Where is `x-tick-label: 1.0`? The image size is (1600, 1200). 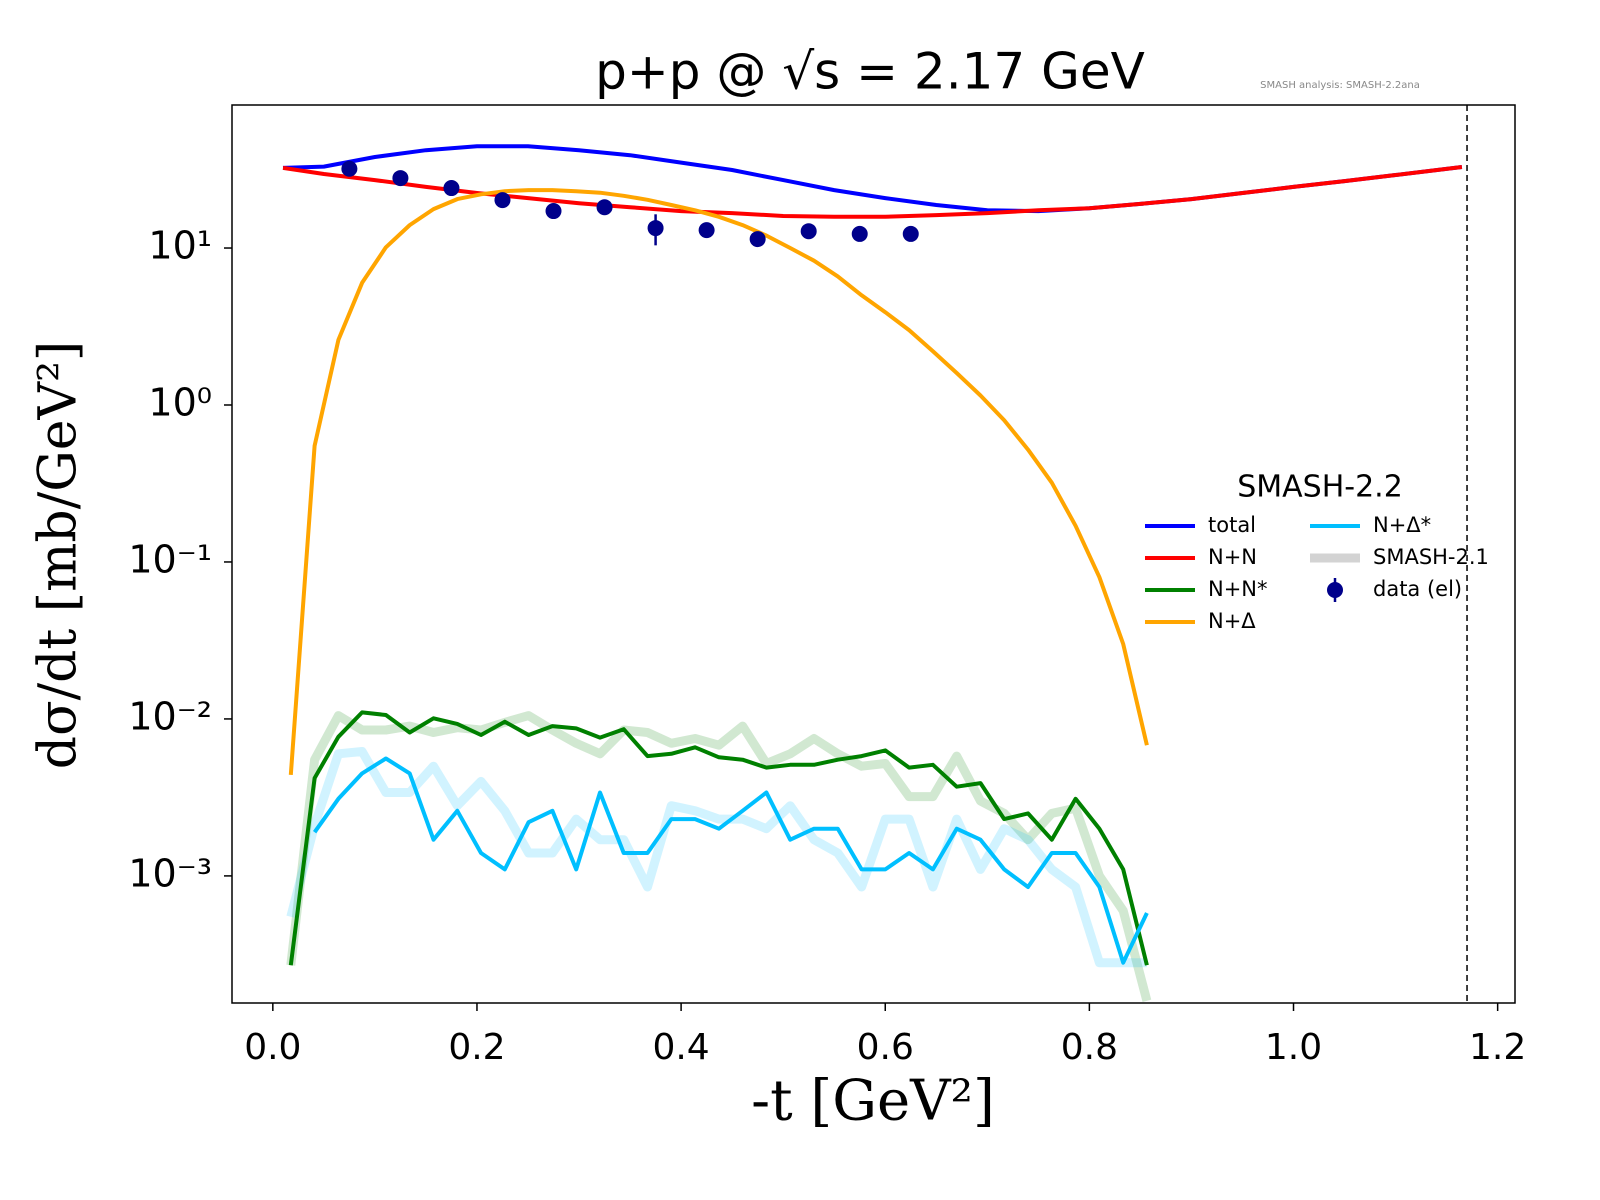
x-tick-label: 1.0 is located at coordinates (1293, 1047).